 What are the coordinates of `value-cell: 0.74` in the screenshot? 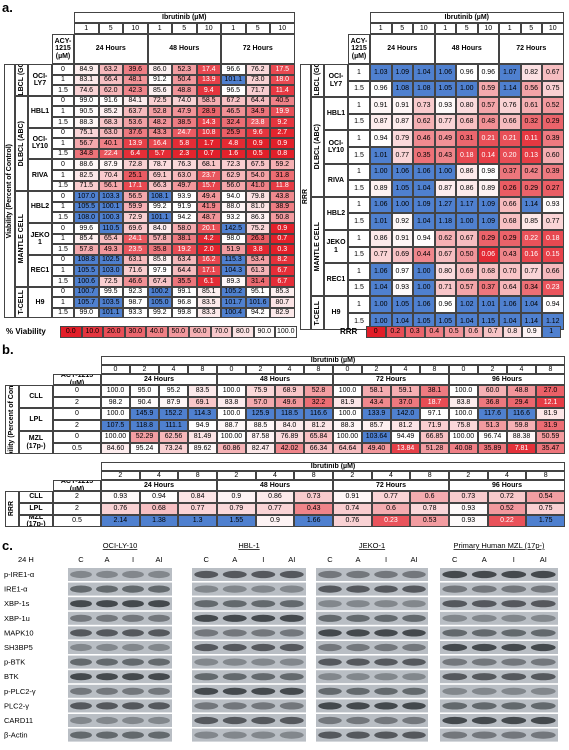 It's located at (352, 509).